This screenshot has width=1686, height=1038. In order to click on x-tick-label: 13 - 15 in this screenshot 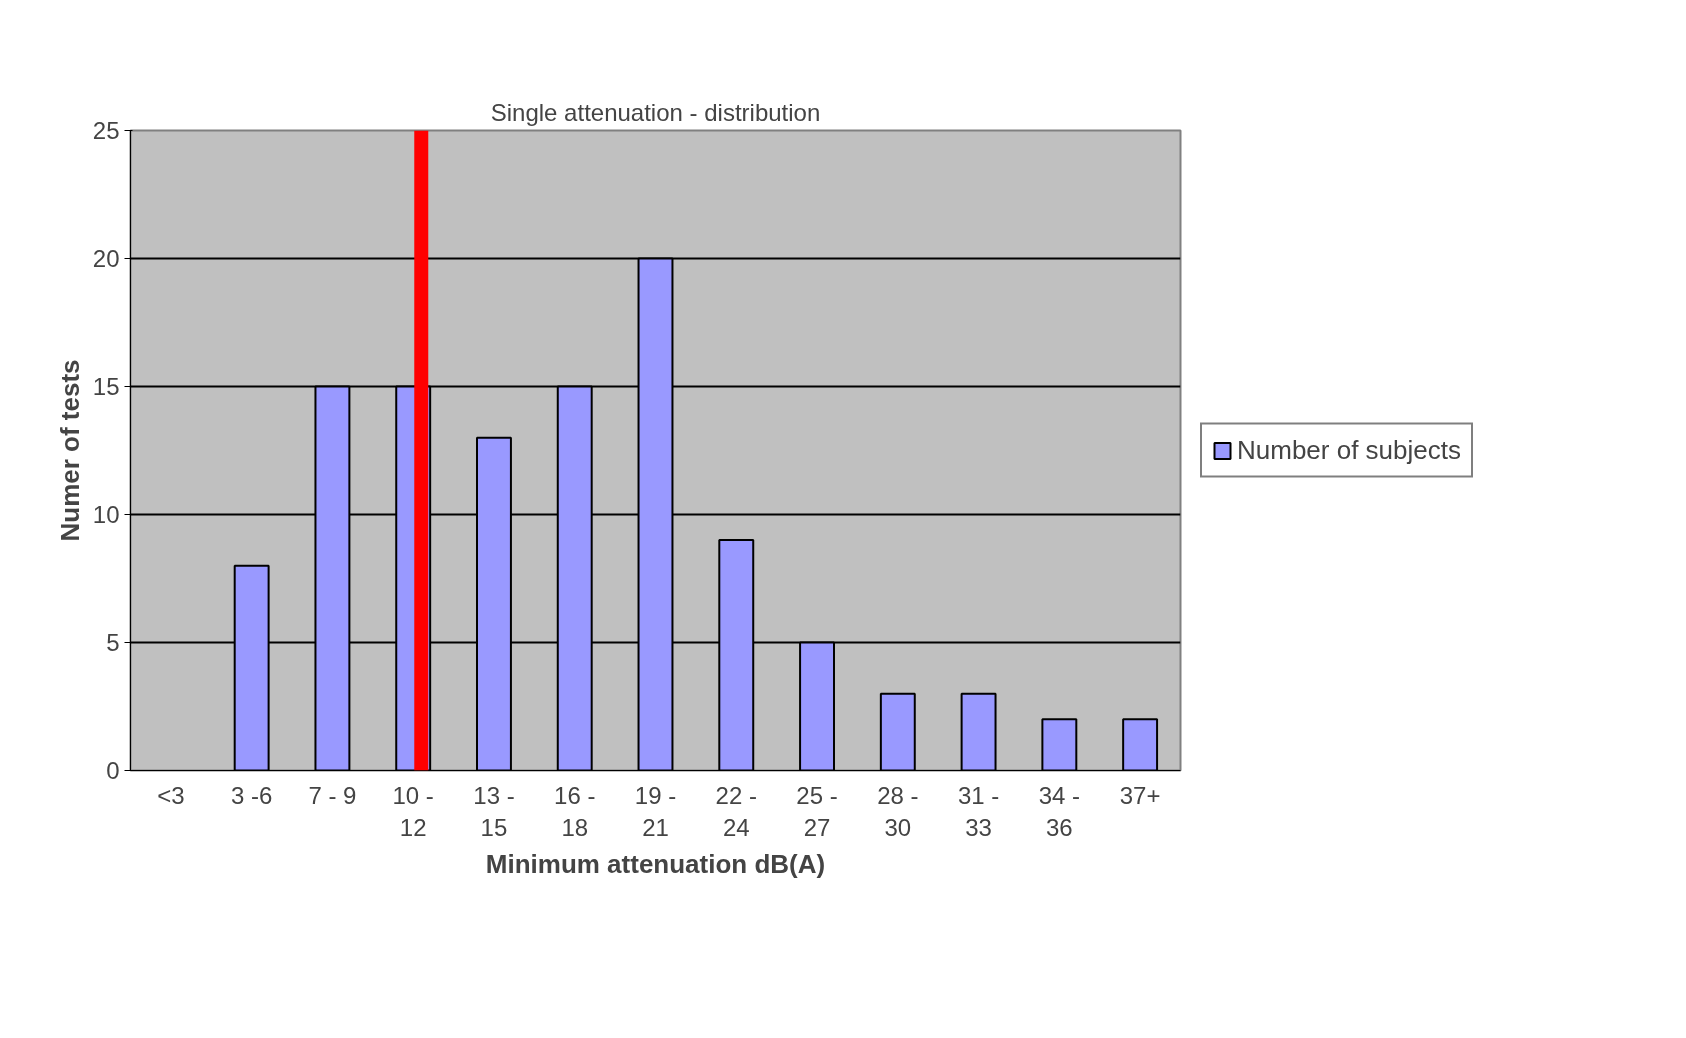, I will do `click(494, 811)`.